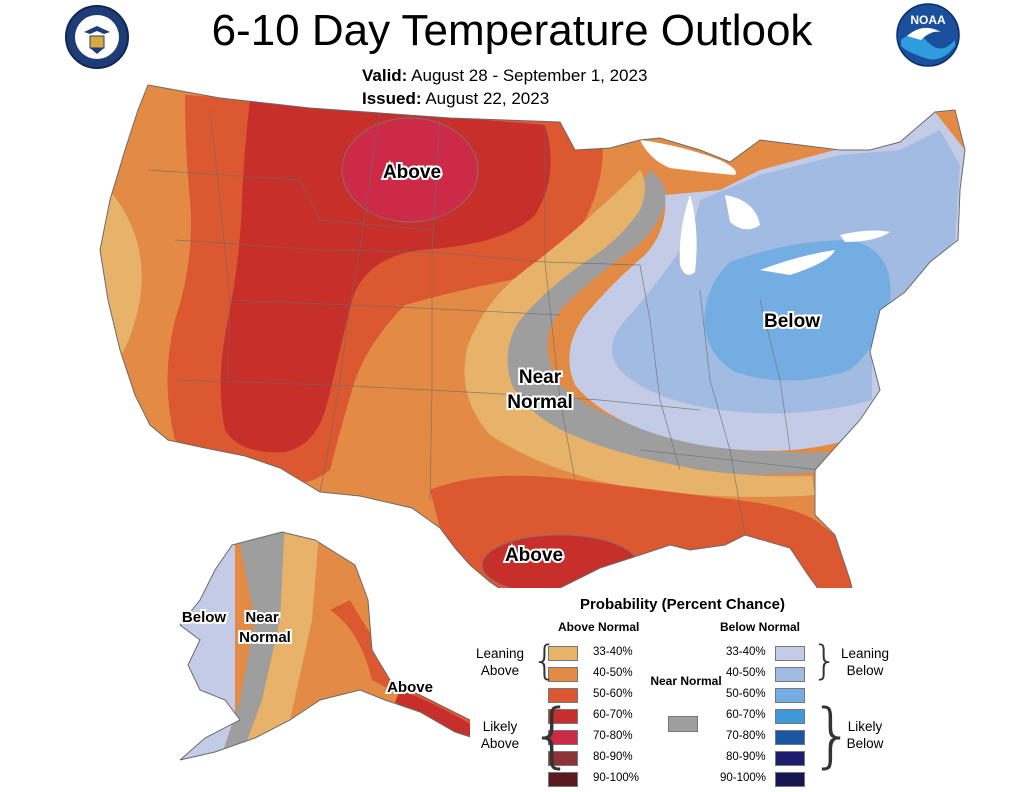  What do you see at coordinates (539, 402) in the screenshot?
I see `label-near-line2: Normal` at bounding box center [539, 402].